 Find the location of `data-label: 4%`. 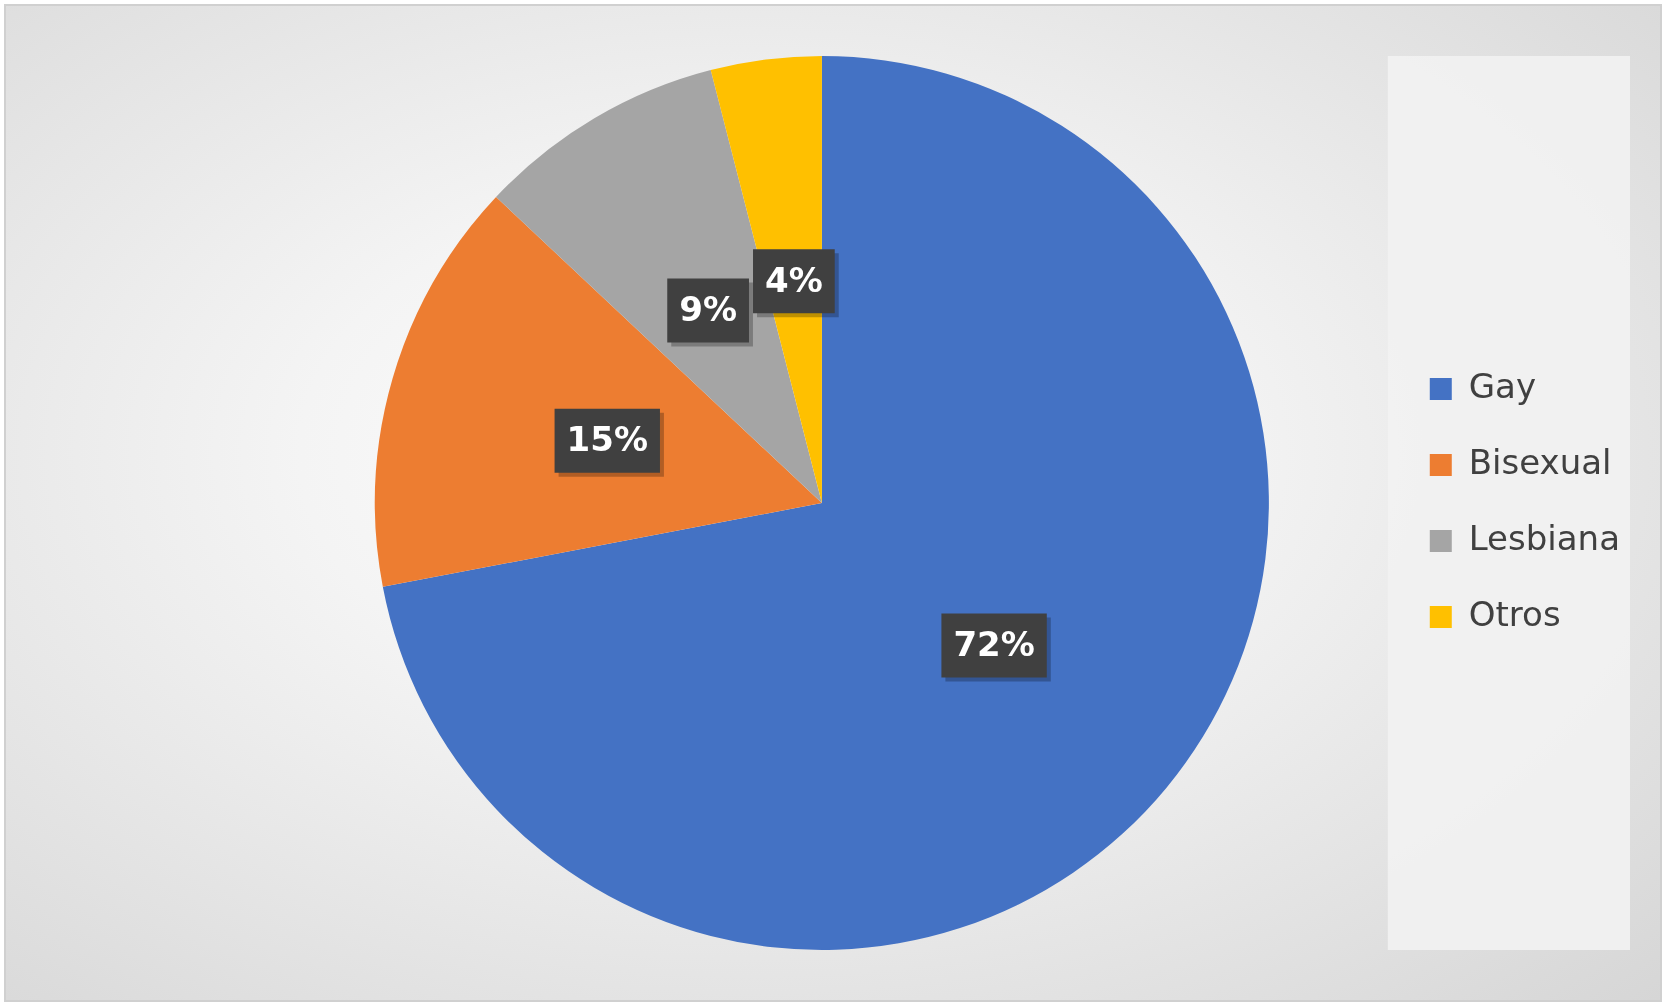

data-label: 4% is located at coordinates (794, 280).